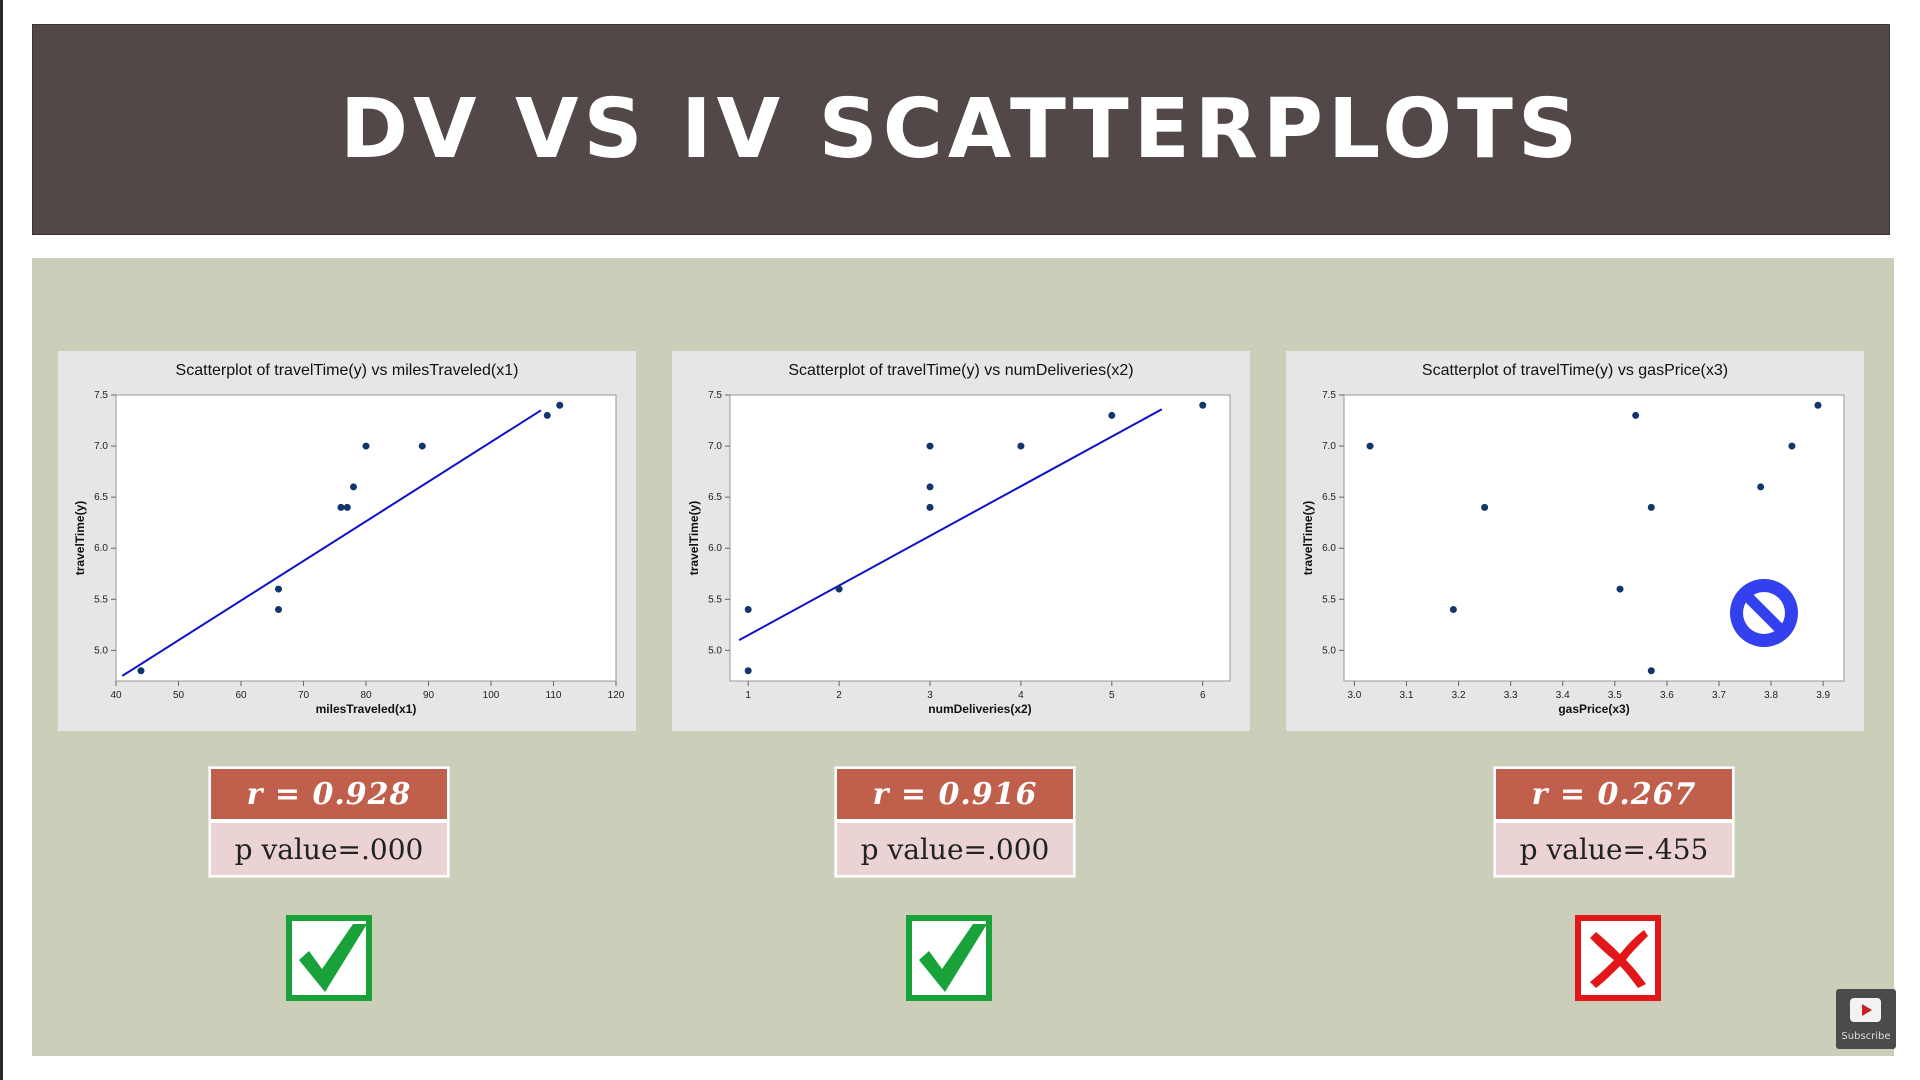 This screenshot has width=1920, height=1080. I want to click on stats-box-num-deliveries: r = 0.916 p value=.000, so click(955, 822).